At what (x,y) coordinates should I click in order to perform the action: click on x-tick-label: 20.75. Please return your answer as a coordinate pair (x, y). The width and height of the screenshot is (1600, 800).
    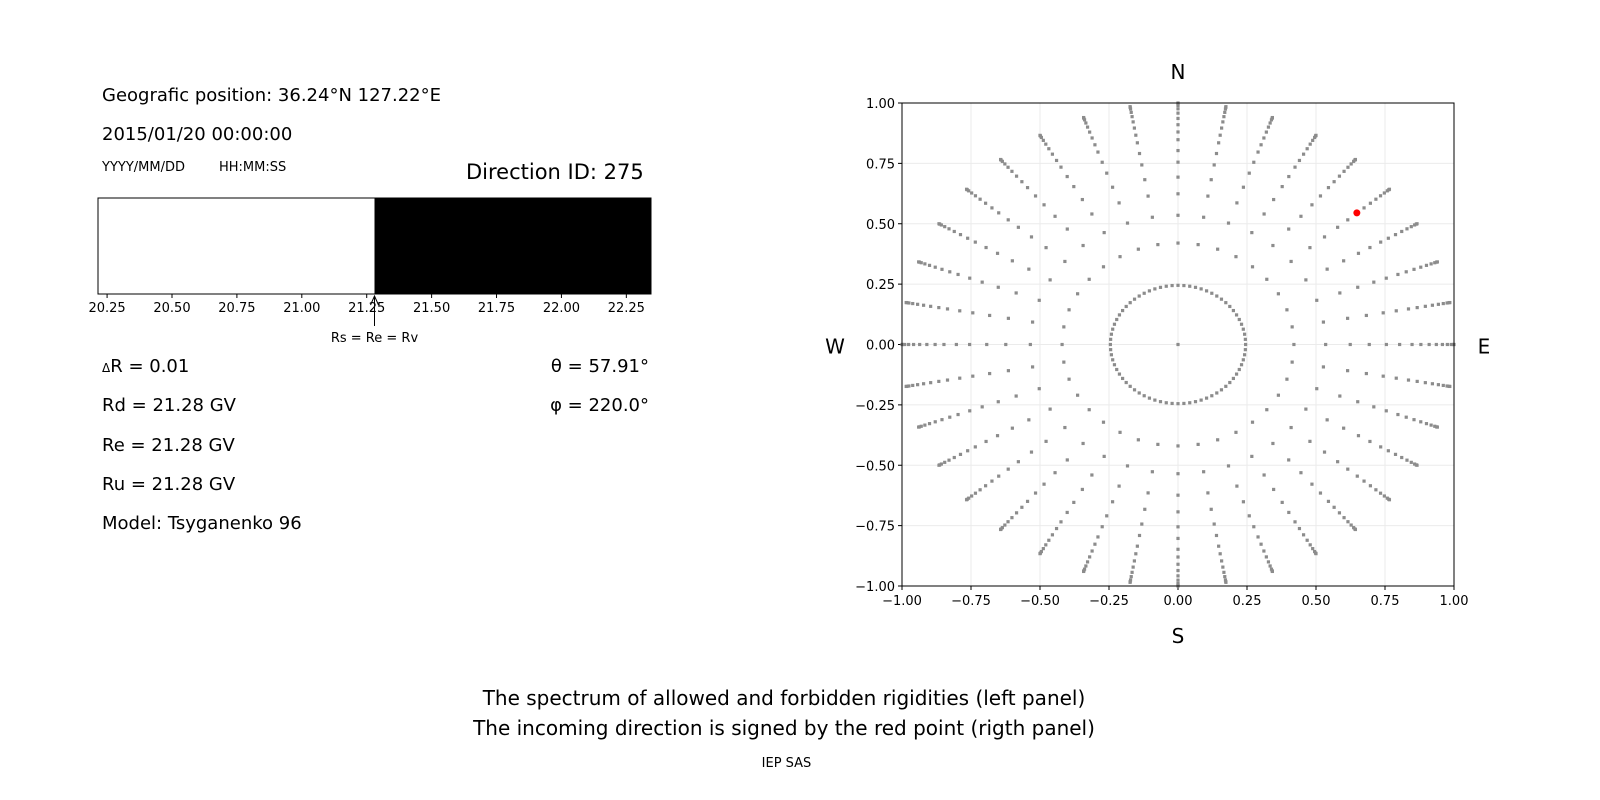
    Looking at the image, I should click on (236, 308).